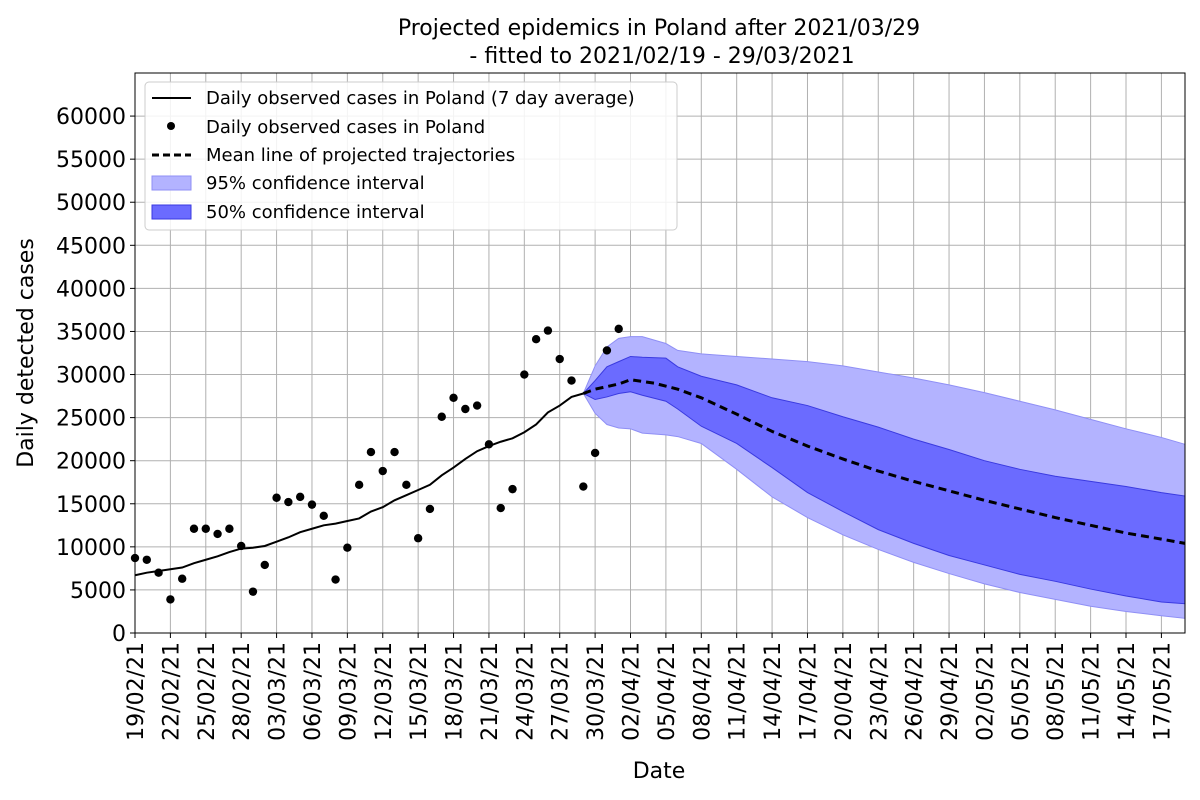 The width and height of the screenshot is (1200, 800). What do you see at coordinates (98, 591) in the screenshot?
I see `y-tick-label: 5000` at bounding box center [98, 591].